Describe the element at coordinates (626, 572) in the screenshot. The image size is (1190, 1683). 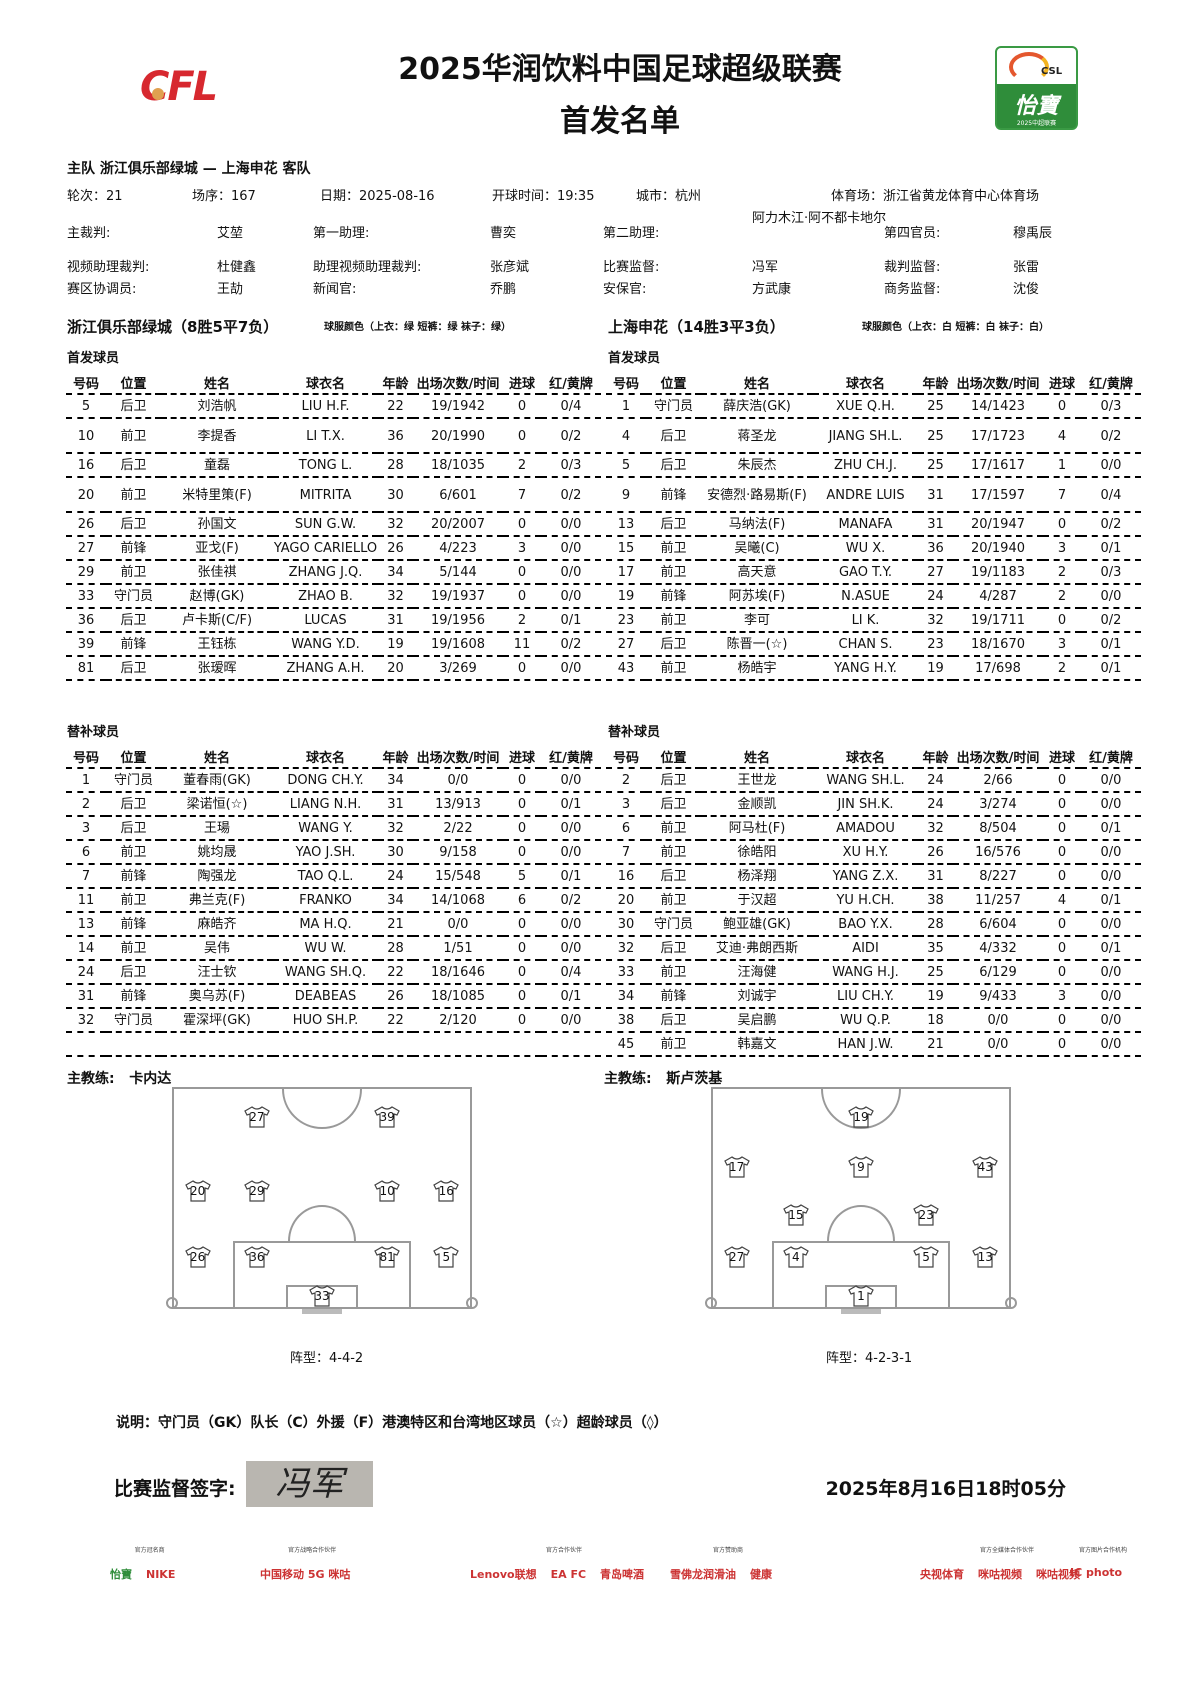
I see `player-cell: 17` at that location.